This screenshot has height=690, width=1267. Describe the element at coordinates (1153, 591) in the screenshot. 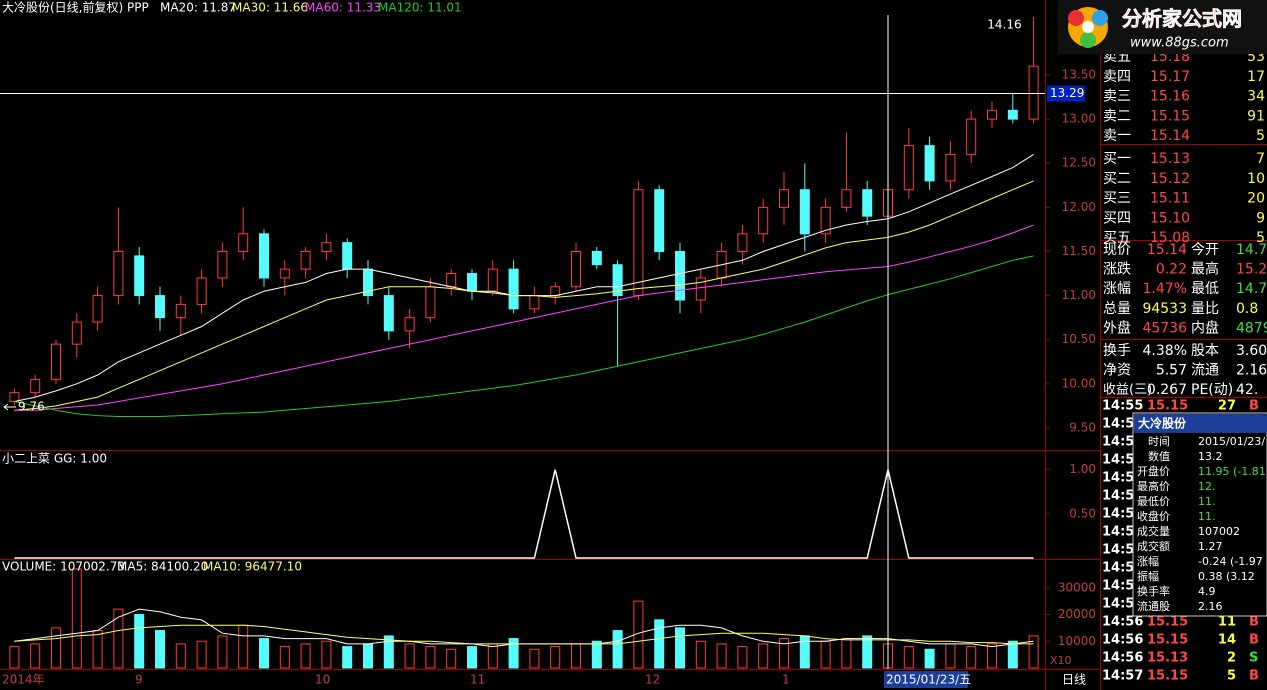

I see `popup-label: 换手率` at that location.